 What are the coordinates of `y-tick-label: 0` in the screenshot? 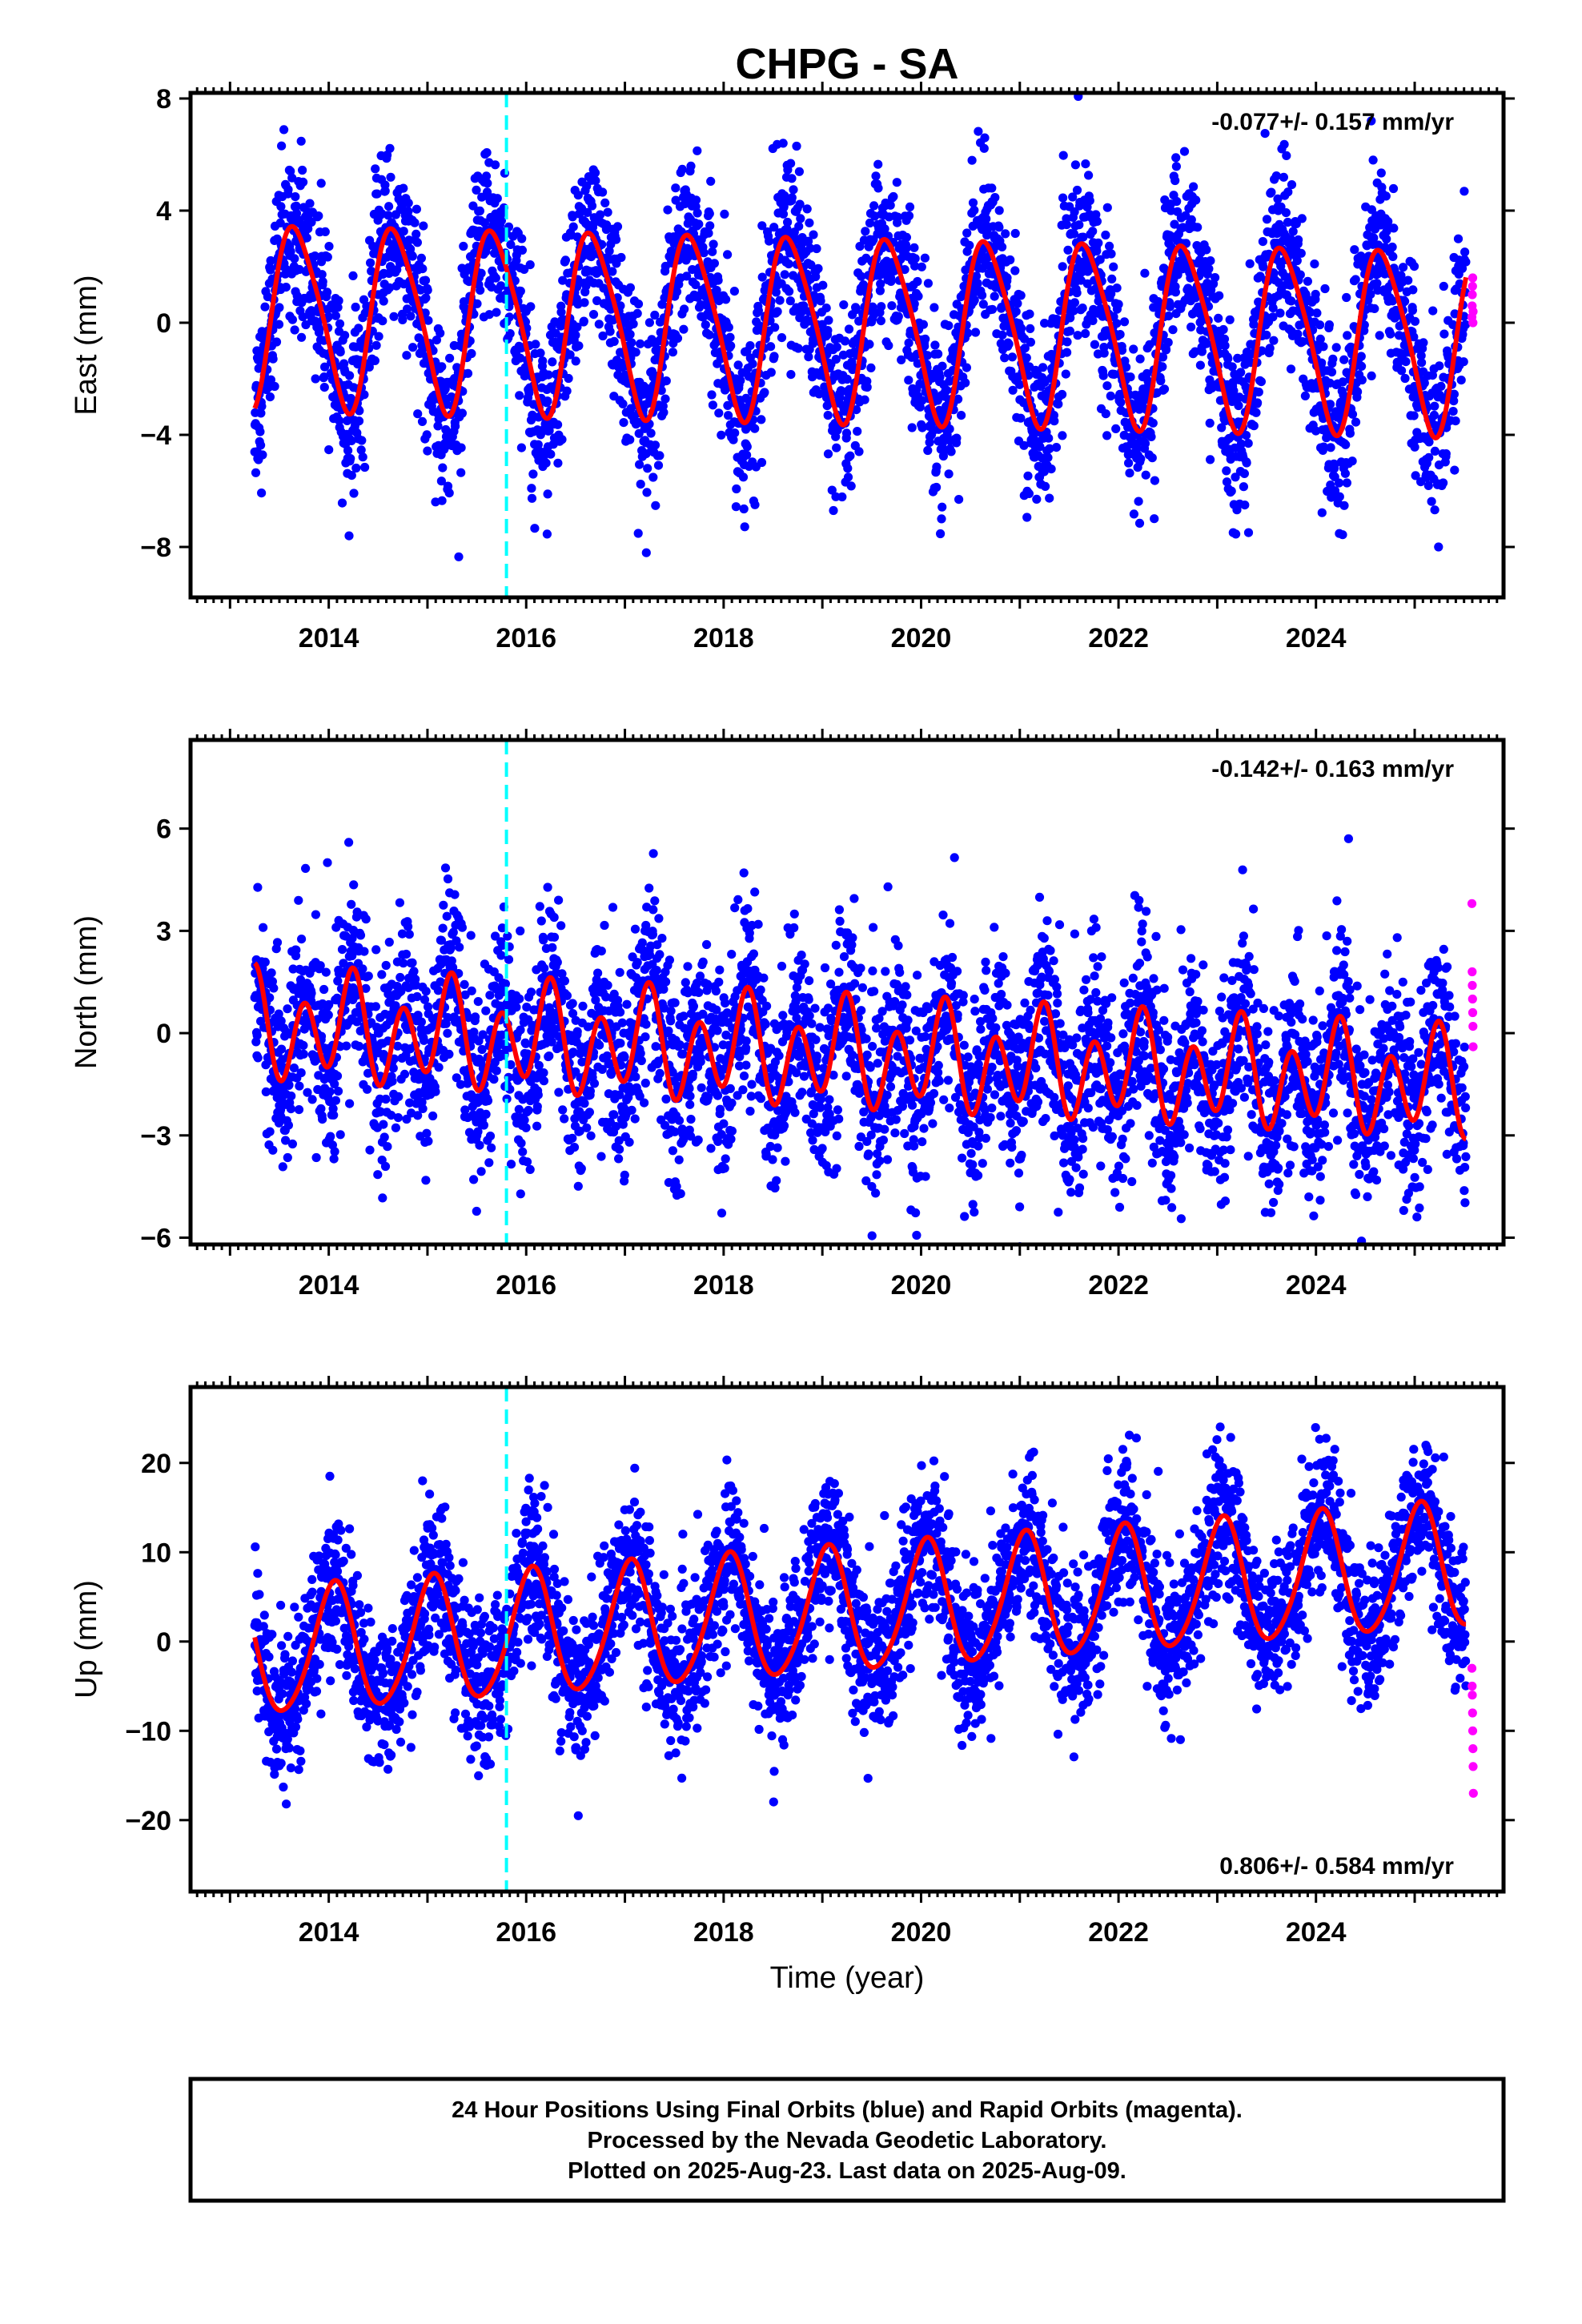 It's located at (164, 323).